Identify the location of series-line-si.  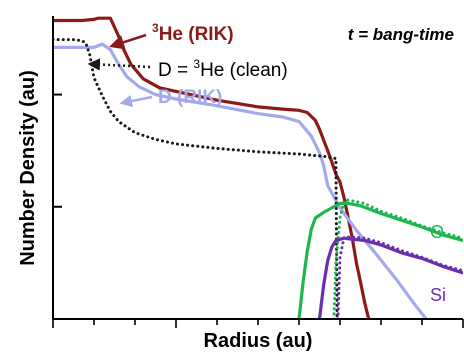
(390, 277).